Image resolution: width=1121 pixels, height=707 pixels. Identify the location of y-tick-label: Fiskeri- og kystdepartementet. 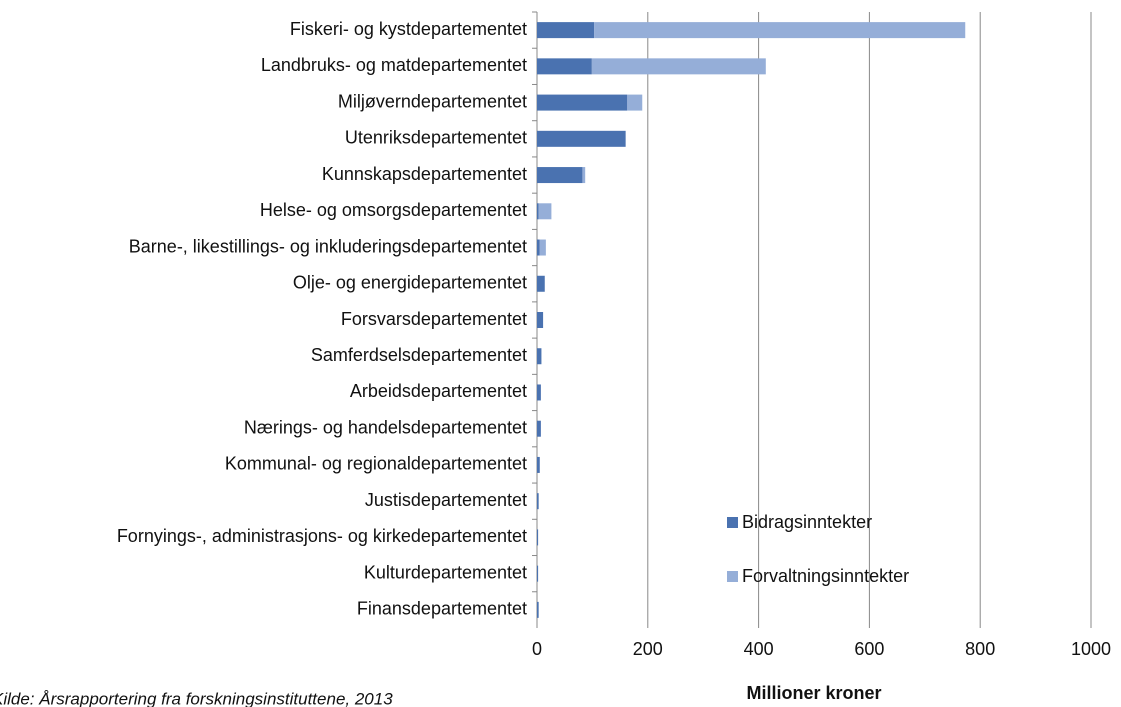
(408, 29).